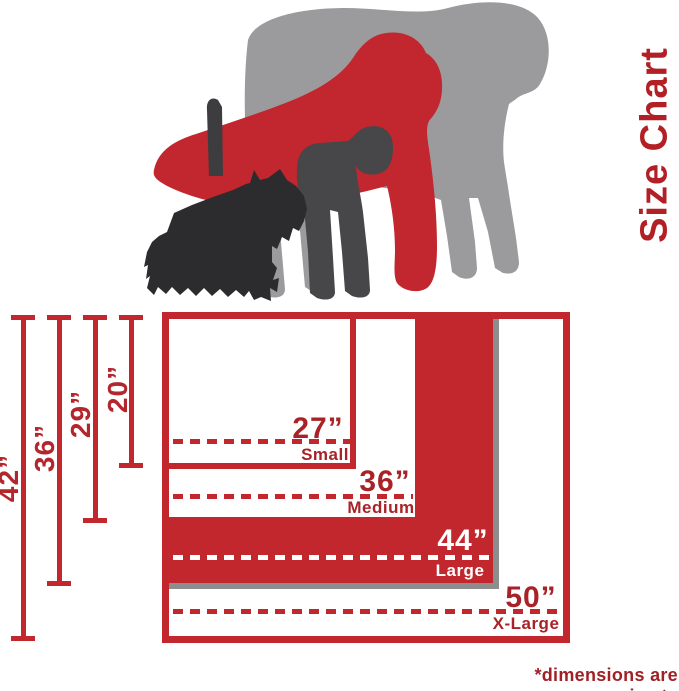 The image size is (679, 691). I want to click on height-bar-label-42: 42”, so click(12, 478).